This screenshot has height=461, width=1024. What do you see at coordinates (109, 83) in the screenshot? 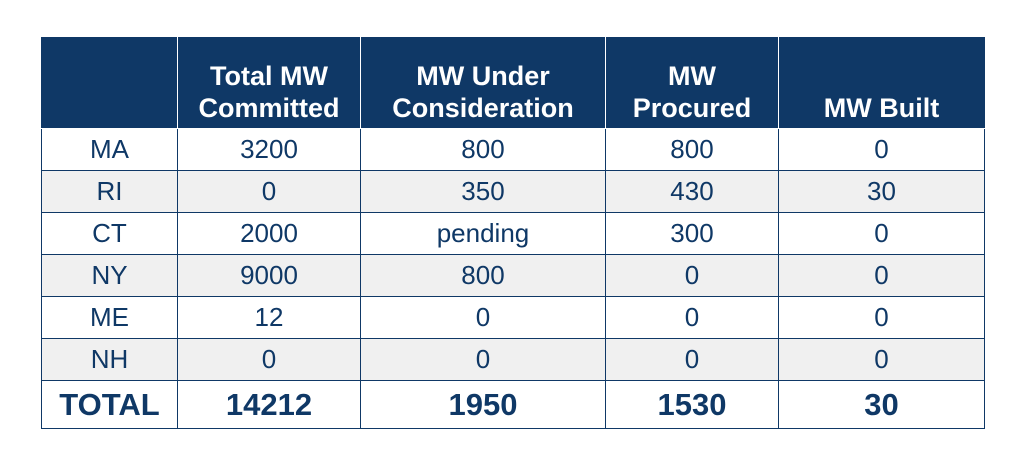
I see `header-corner-cell` at bounding box center [109, 83].